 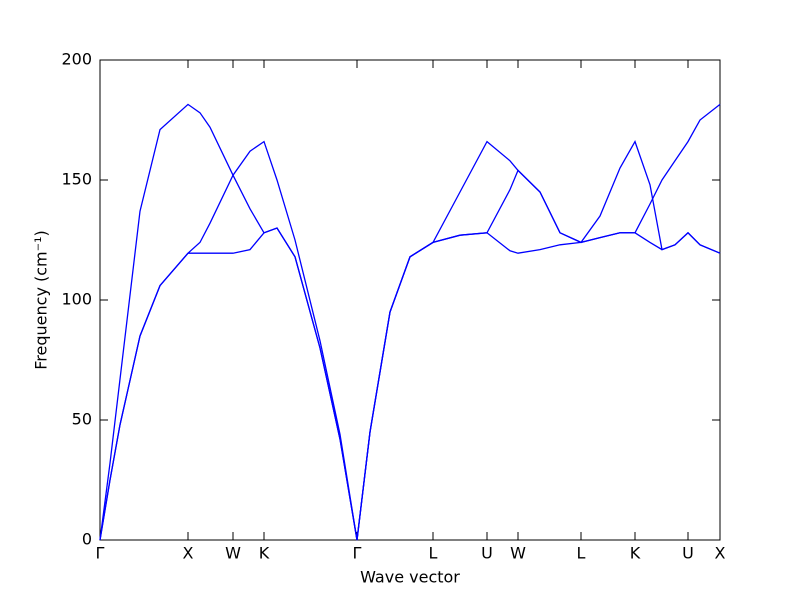 I want to click on y-tick-label: 150, so click(x=76, y=179).